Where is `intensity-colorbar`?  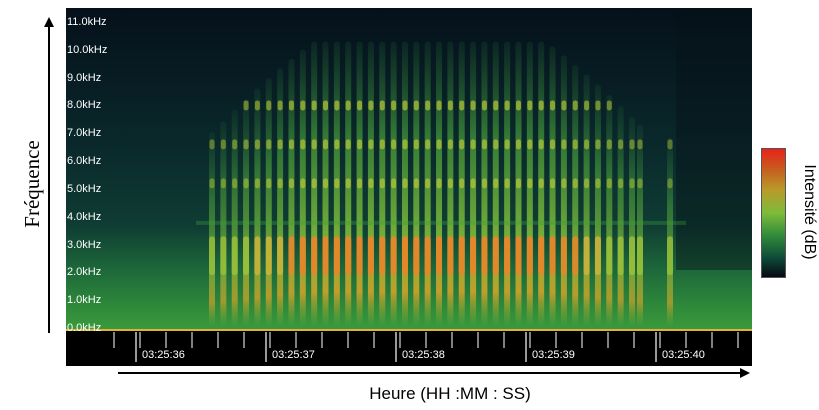 intensity-colorbar is located at coordinates (773, 213).